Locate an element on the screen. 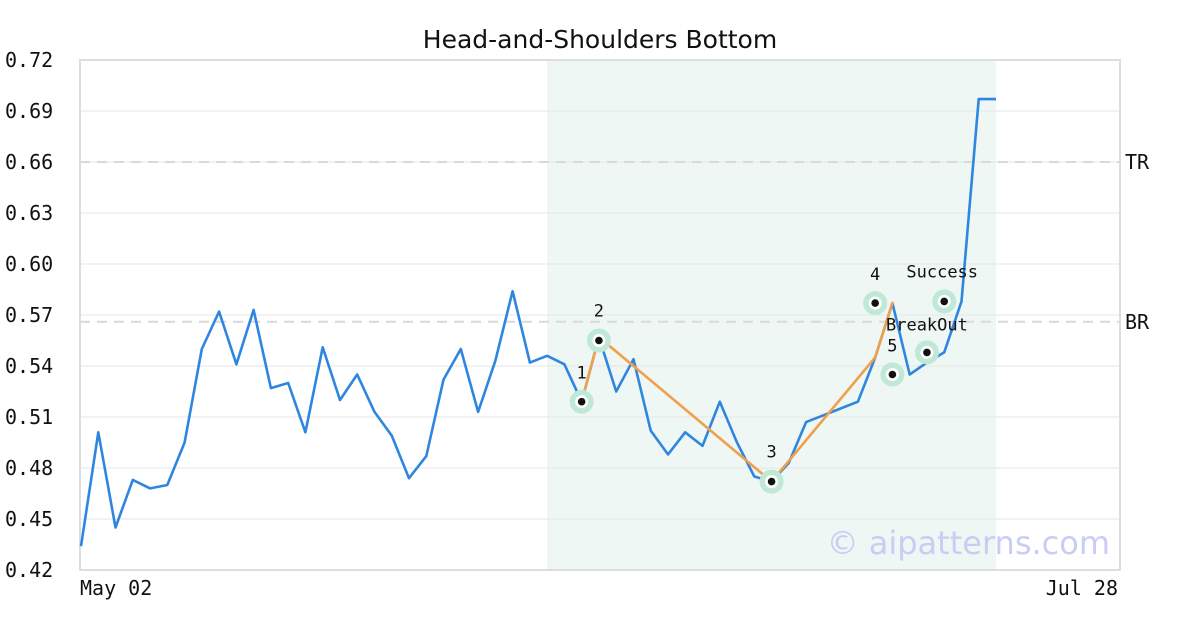 This screenshot has height=630, width=1200. pattern-point-label: 4 is located at coordinates (875, 275).